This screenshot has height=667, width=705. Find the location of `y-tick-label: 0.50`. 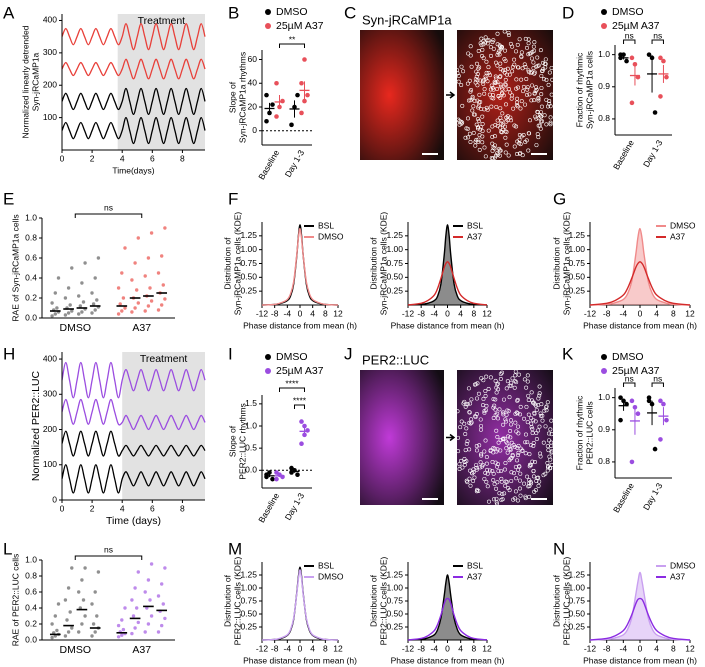

y-tick-label: 0.50 is located at coordinates (576, 277).